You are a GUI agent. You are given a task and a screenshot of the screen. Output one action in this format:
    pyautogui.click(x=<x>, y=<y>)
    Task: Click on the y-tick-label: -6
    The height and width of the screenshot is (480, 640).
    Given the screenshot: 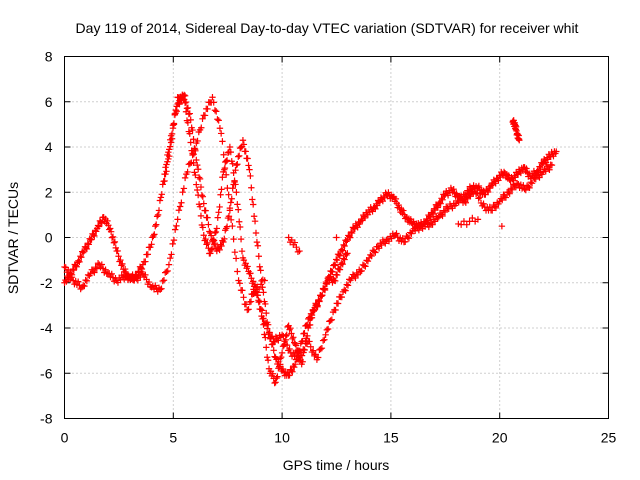 What is the action you would take?
    pyautogui.click(x=46, y=373)
    